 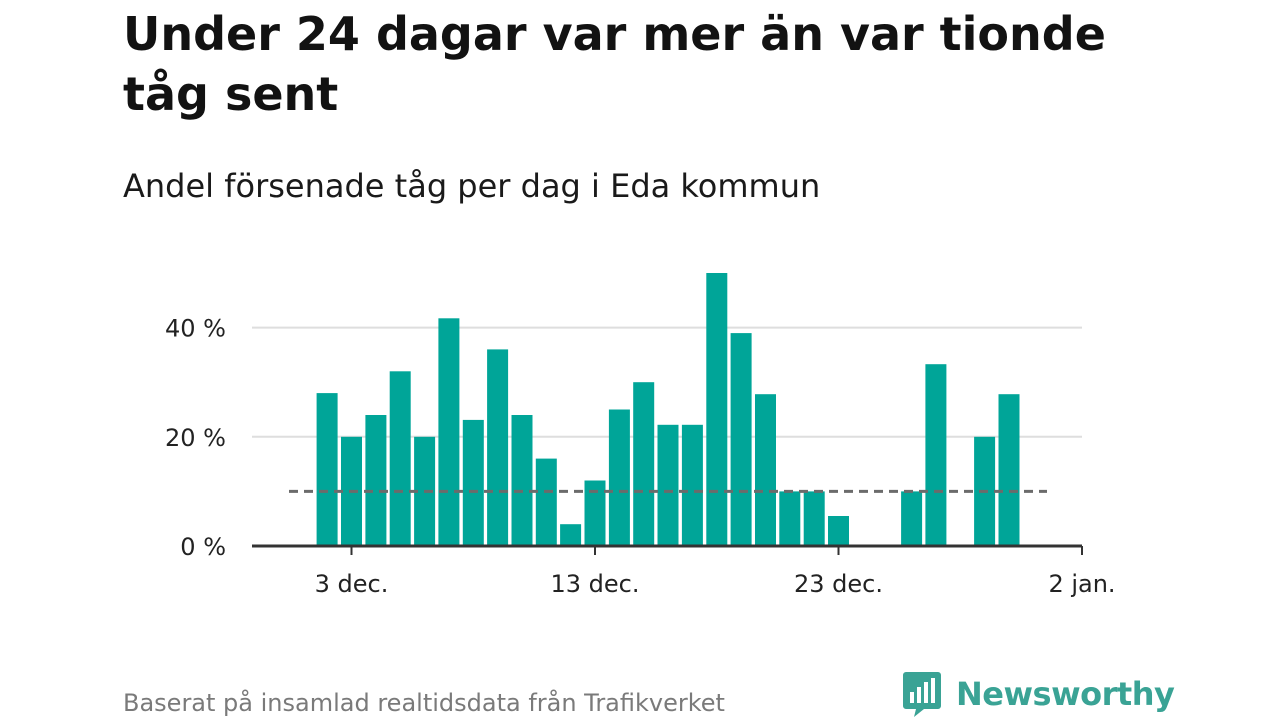 I want to click on brand-logo: Newsworthy, so click(x=1038, y=694).